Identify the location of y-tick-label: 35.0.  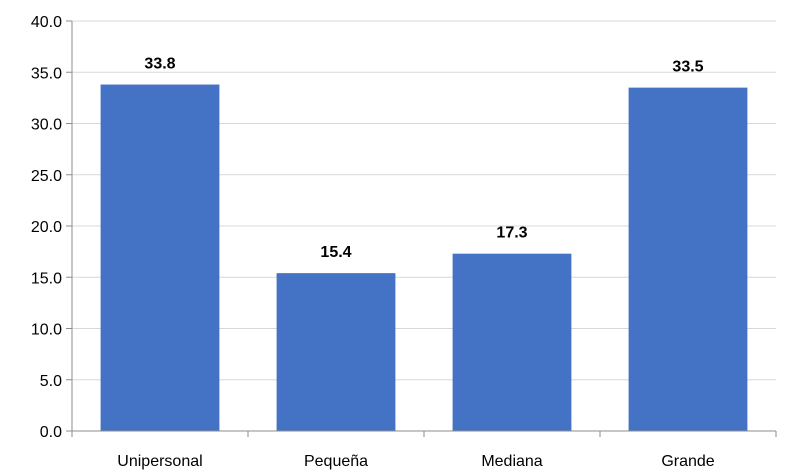
(46, 73).